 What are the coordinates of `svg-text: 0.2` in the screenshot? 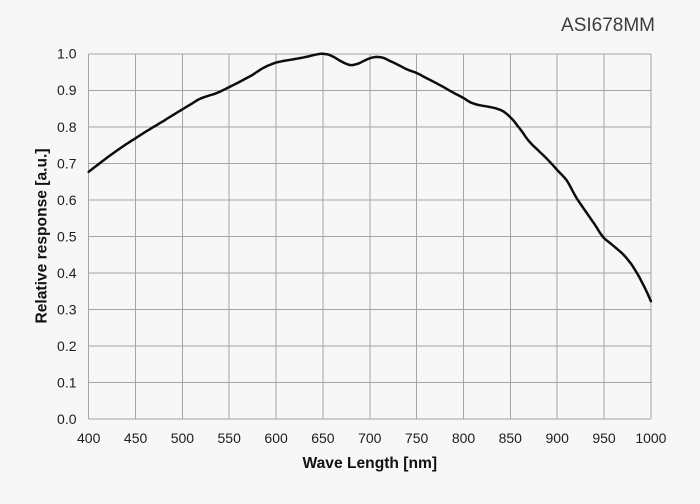 It's located at (67, 346).